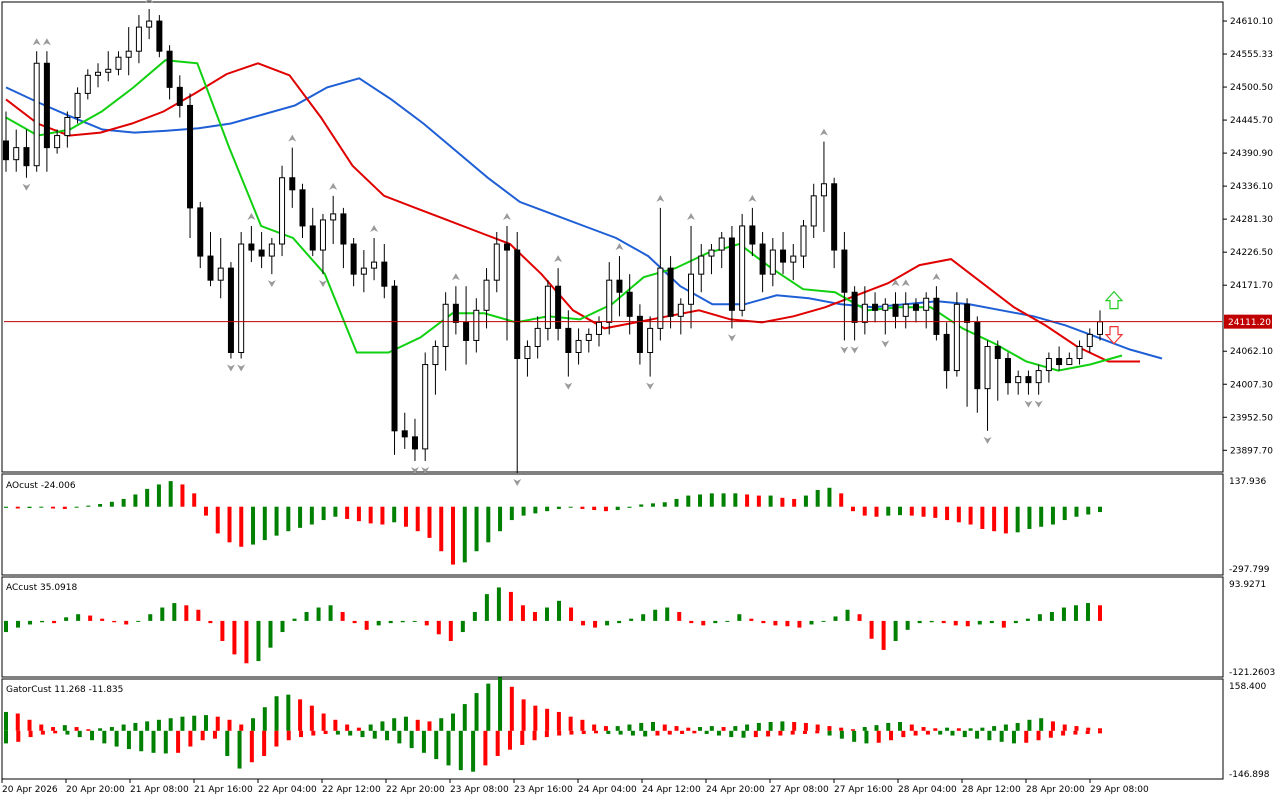 The height and width of the screenshot is (800, 1280). Describe the element at coordinates (735, 790) in the screenshot. I see `time-tick-label: 24 Apr 20:00` at that location.